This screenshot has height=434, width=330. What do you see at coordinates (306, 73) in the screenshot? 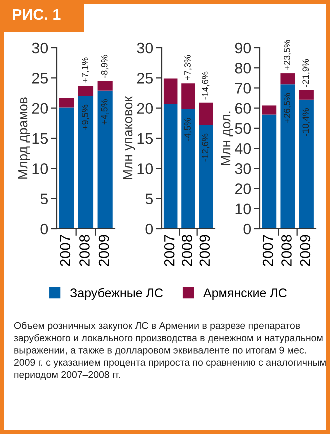
I see `annotation: -21,9%` at bounding box center [306, 73].